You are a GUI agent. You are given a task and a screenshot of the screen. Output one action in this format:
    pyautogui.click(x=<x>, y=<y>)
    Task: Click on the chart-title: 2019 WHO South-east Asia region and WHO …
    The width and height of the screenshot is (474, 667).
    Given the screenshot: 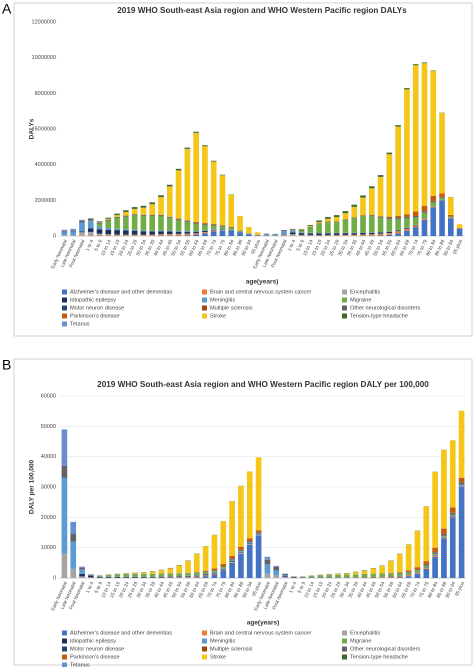 What is the action you would take?
    pyautogui.click(x=263, y=384)
    